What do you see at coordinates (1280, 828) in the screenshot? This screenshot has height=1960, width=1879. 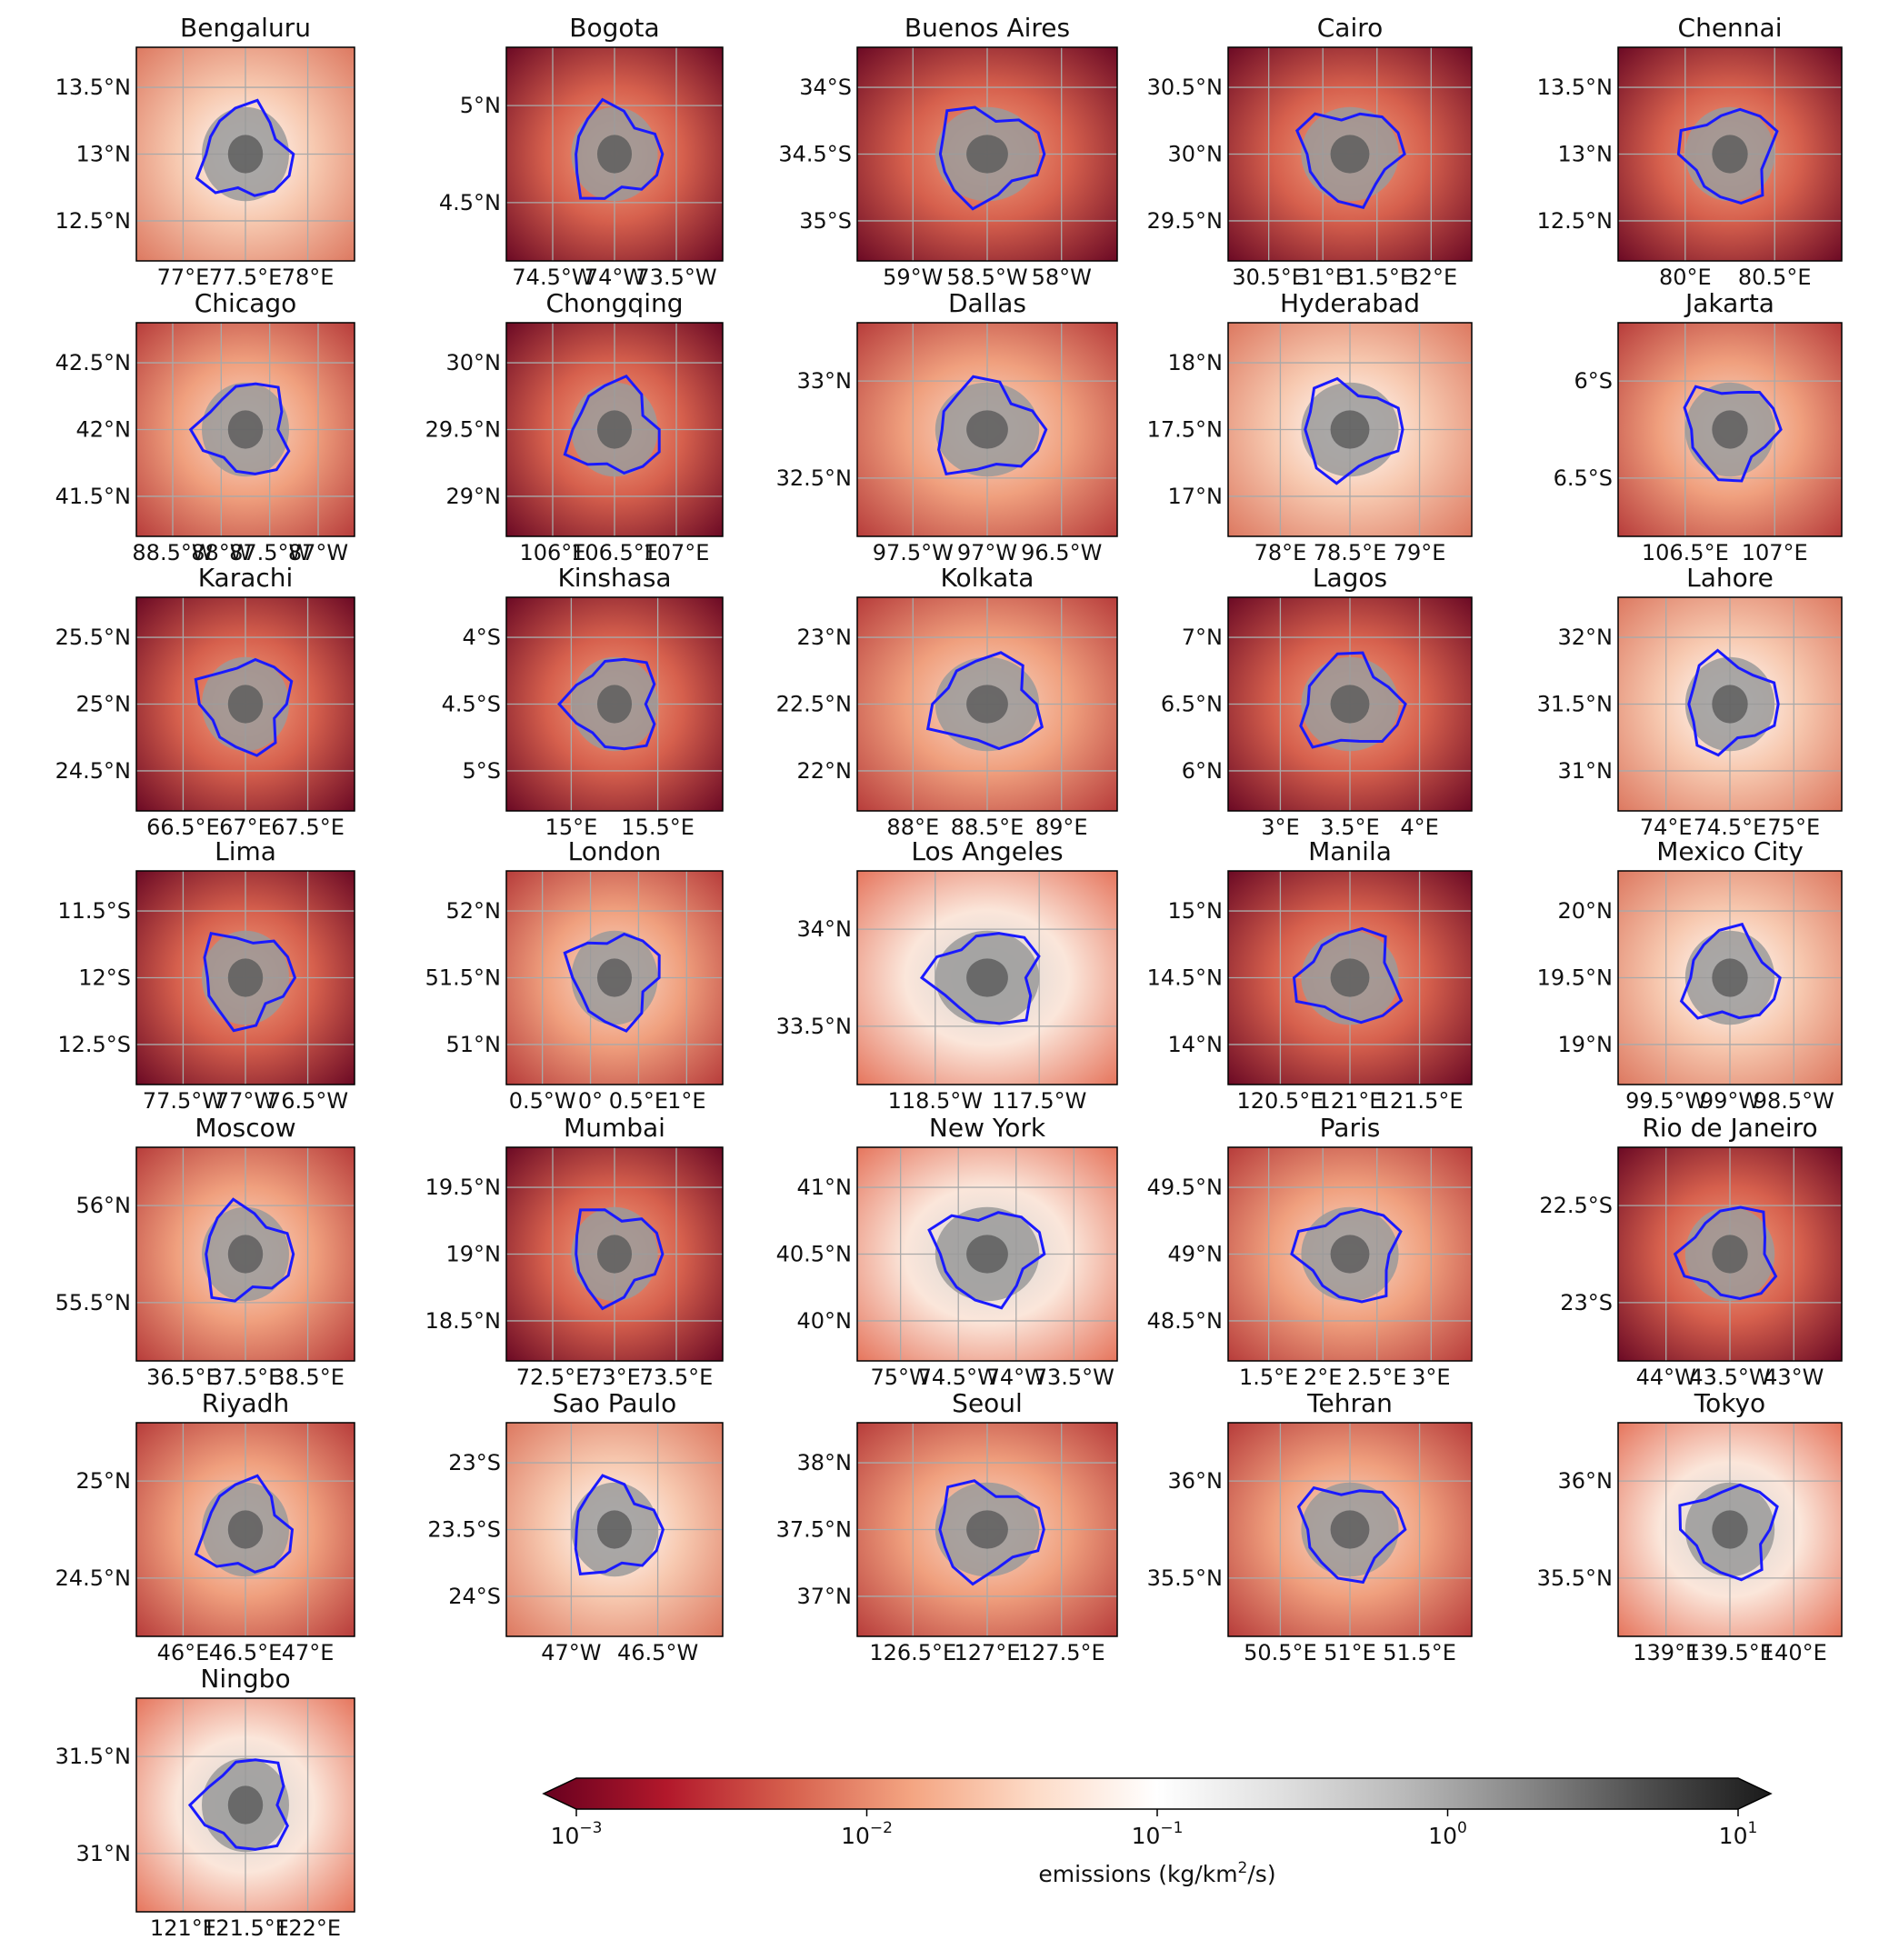 I see `xtick-label: 3°E` at bounding box center [1280, 828].